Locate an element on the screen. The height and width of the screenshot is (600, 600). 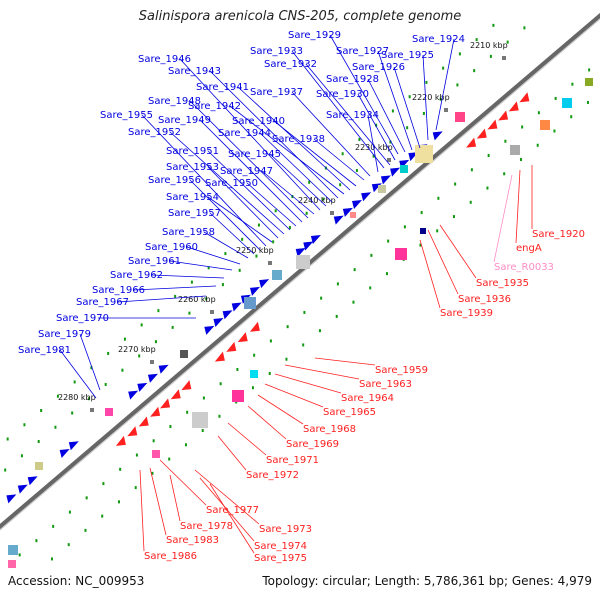
reverse-gene-label: Sare_1973 is located at coordinates (285, 529).